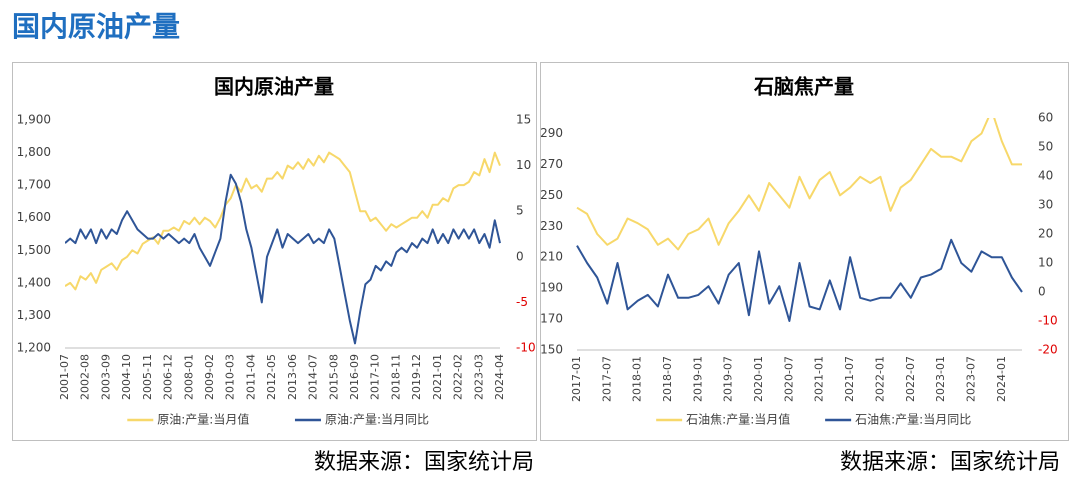 Image resolution: width=1080 pixels, height=494 pixels. Describe the element at coordinates (1045, 118) in the screenshot. I see `y2-tick-label: 60` at that location.